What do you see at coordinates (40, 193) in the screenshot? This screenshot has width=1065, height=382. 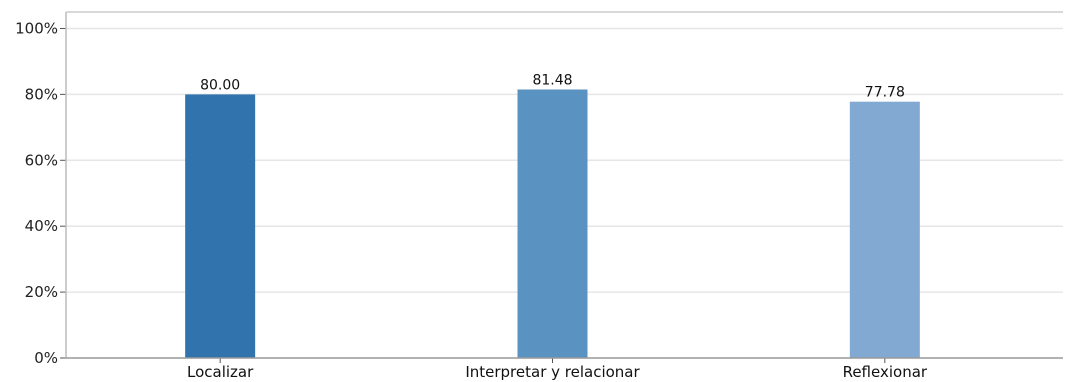 I see `y-axis-ticks: 0% 20% 40% 60% 80% 100%` at bounding box center [40, 193].